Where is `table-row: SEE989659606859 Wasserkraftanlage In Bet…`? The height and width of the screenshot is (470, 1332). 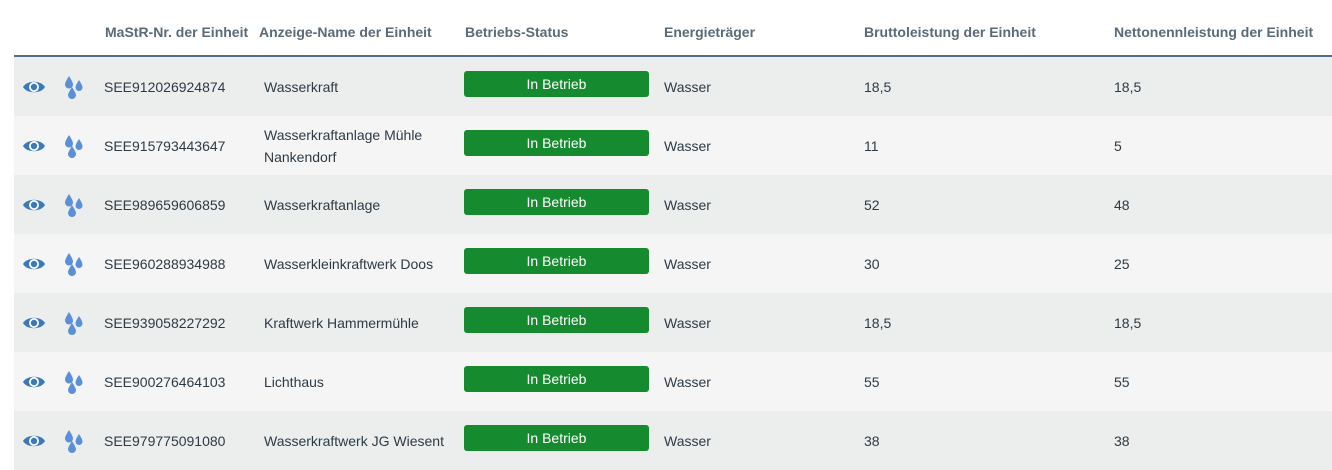 table-row: SEE989659606859 Wasserkraftanlage In Bet… is located at coordinates (673, 204).